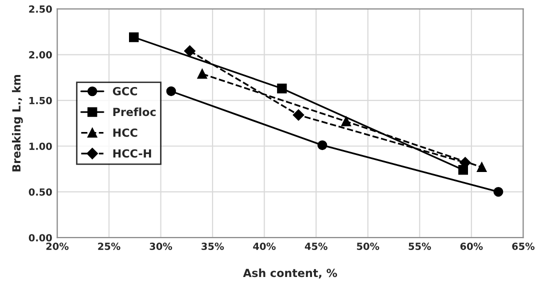 Image resolution: width=545 pixels, height=297 pixels. Describe the element at coordinates (40, 192) in the screenshot. I see `y-tick-label: 0.50` at that location.